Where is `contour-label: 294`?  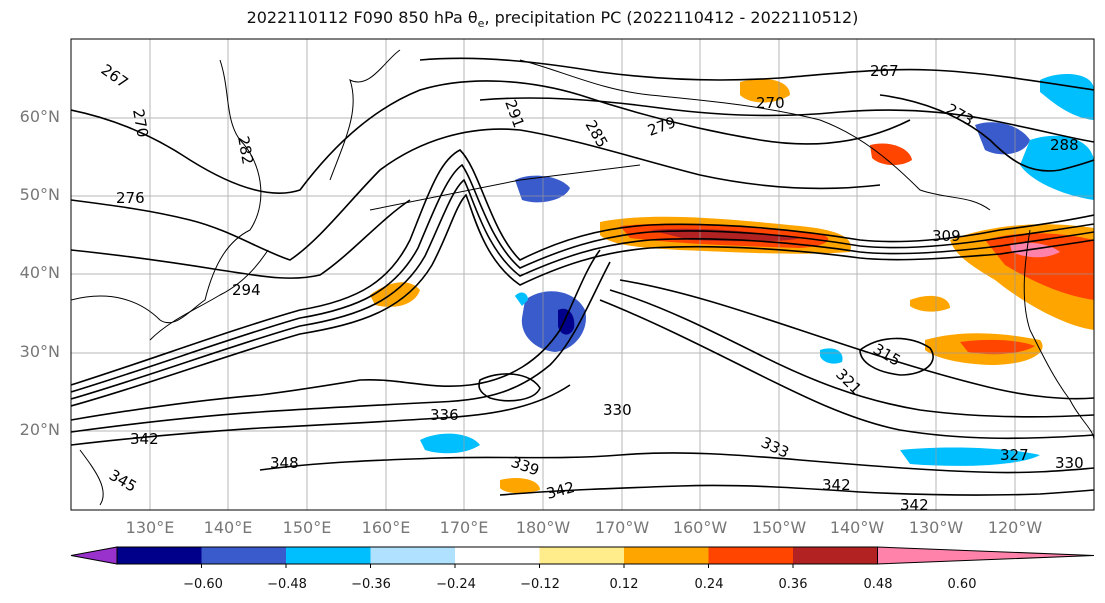 contour-label: 294 is located at coordinates (246, 290).